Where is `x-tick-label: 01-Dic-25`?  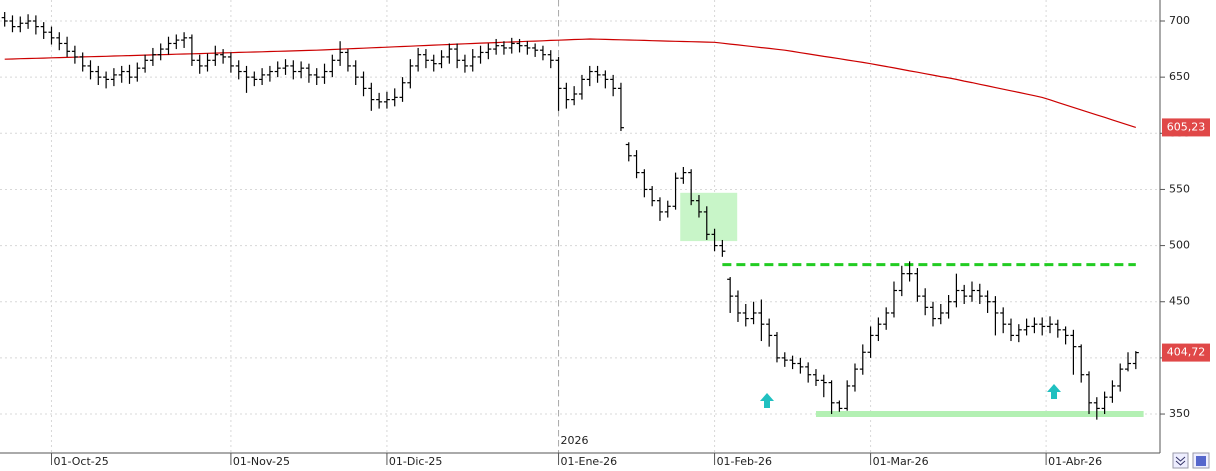 x-tick-label: 01-Dic-25 is located at coordinates (416, 461).